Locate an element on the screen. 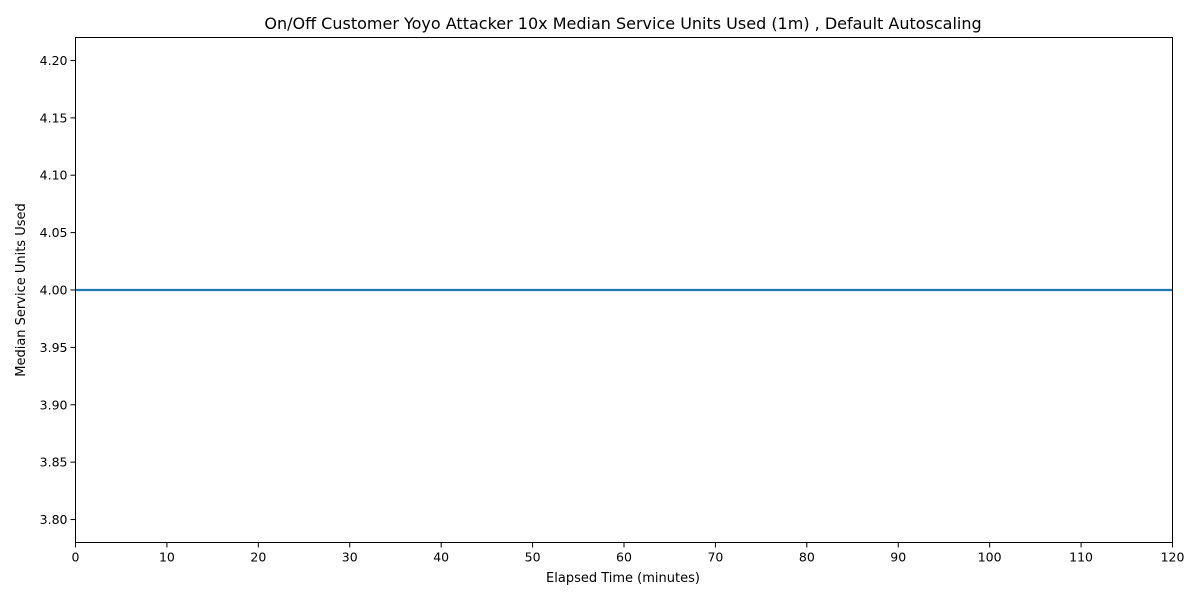 The image size is (1200, 600). y-tick-label: 4.00 is located at coordinates (54, 290).